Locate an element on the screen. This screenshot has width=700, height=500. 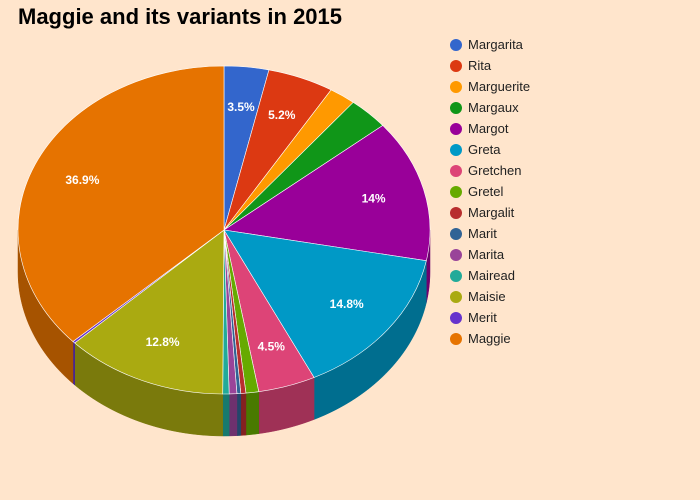
slice-label-maisie: 12.8% is located at coordinates (163, 342).